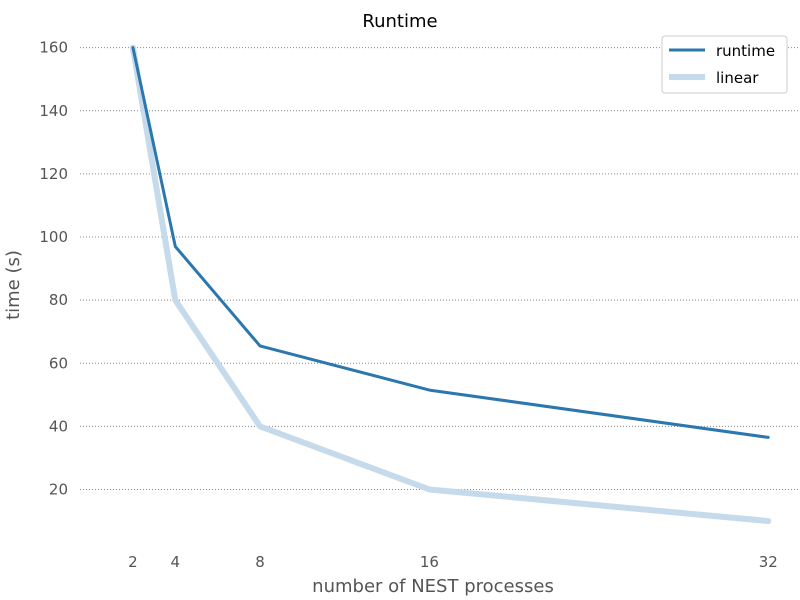  What do you see at coordinates (133, 562) in the screenshot?
I see `x-tick-label: 2` at bounding box center [133, 562].